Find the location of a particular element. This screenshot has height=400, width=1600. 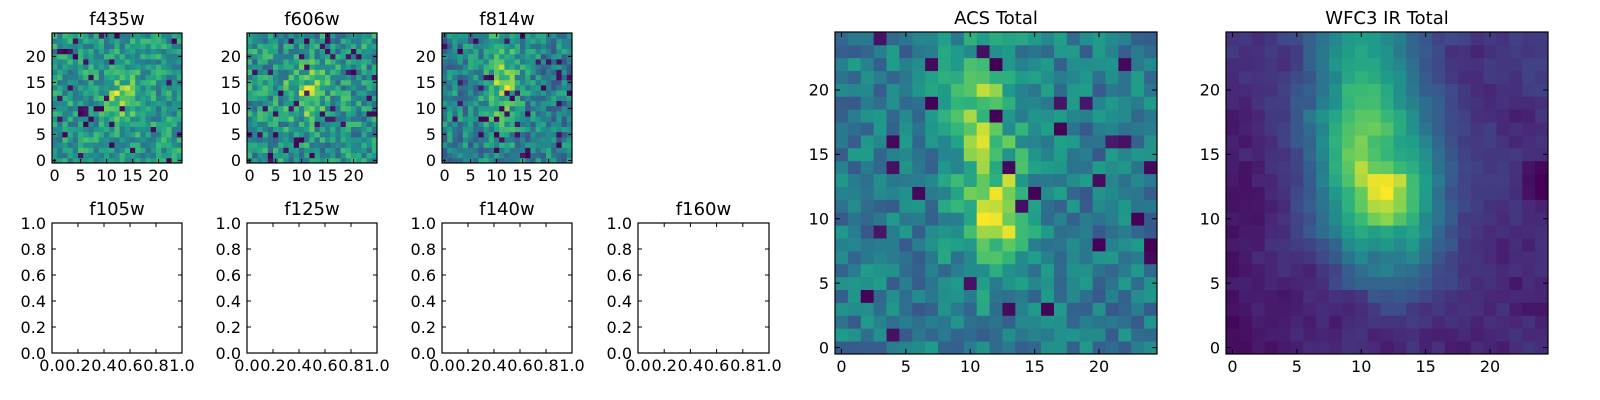

x-tick-label: 0.8 is located at coordinates (155, 365).